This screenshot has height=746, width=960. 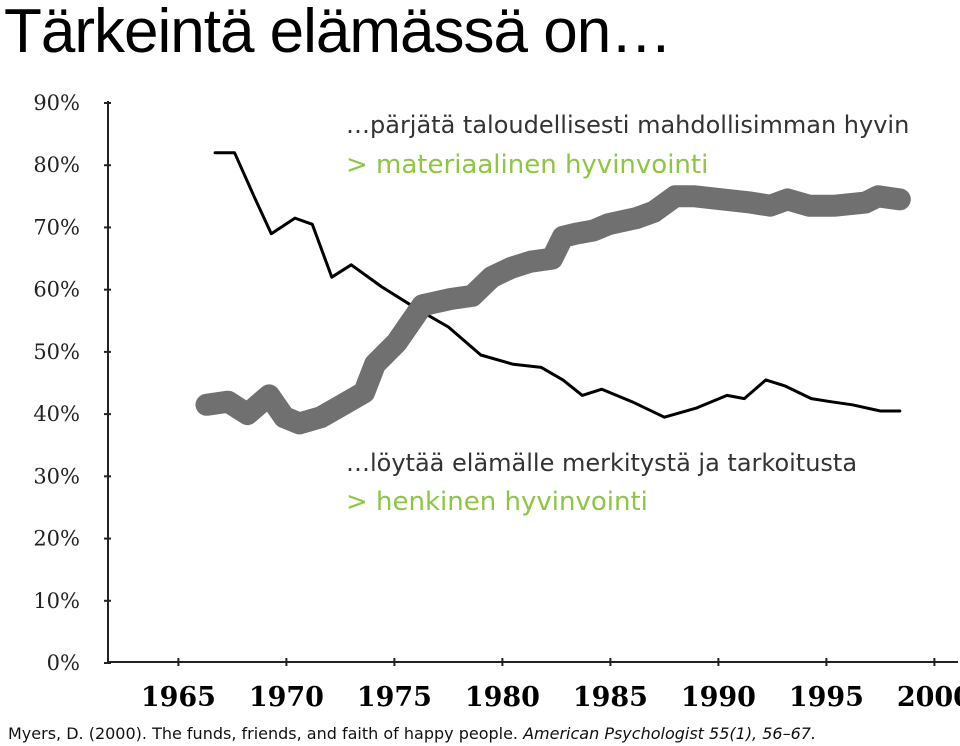 What do you see at coordinates (56, 414) in the screenshot?
I see `y-tick-label: 40%` at bounding box center [56, 414].